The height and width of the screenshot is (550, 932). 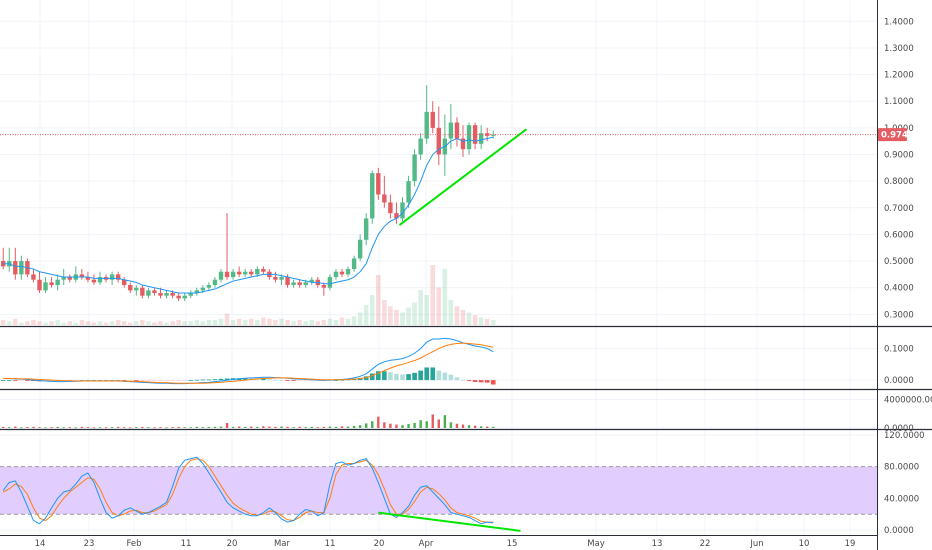 What do you see at coordinates (899, 429) in the screenshot?
I see `volume-tick-label: 0.0000` at bounding box center [899, 429].